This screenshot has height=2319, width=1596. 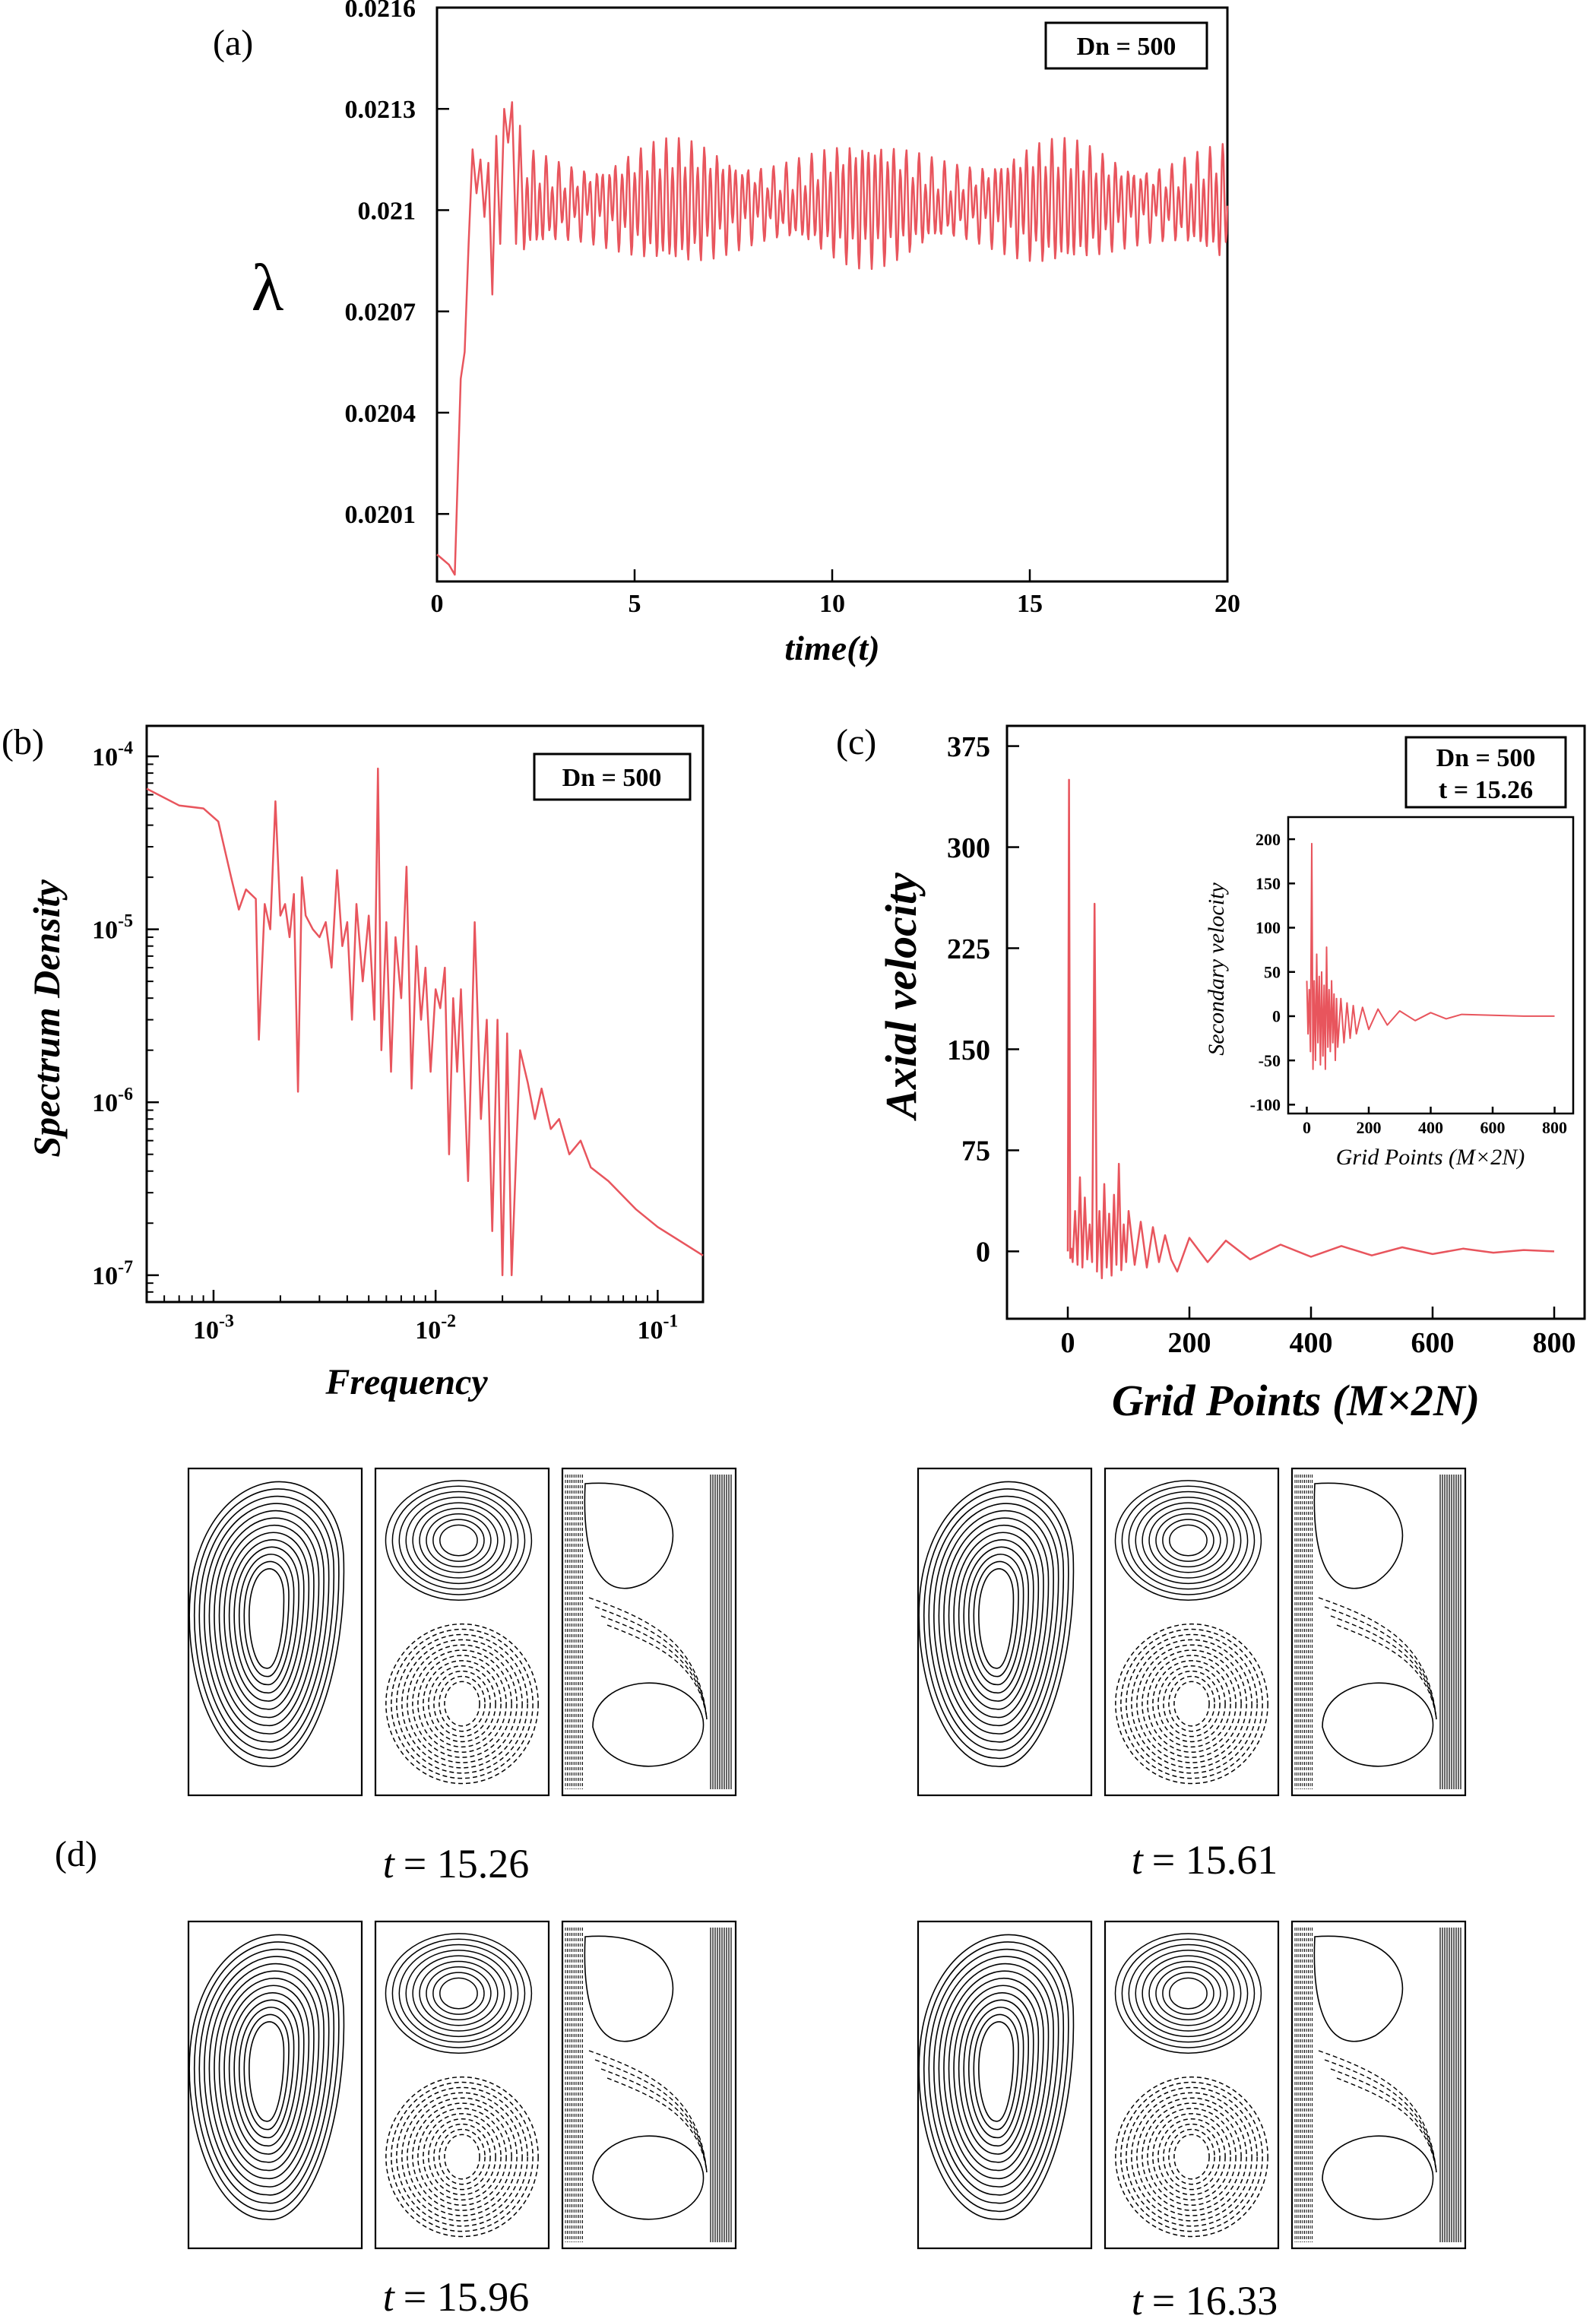 I want to click on chart-c-ytick-label: 150, so click(x=968, y=1050).